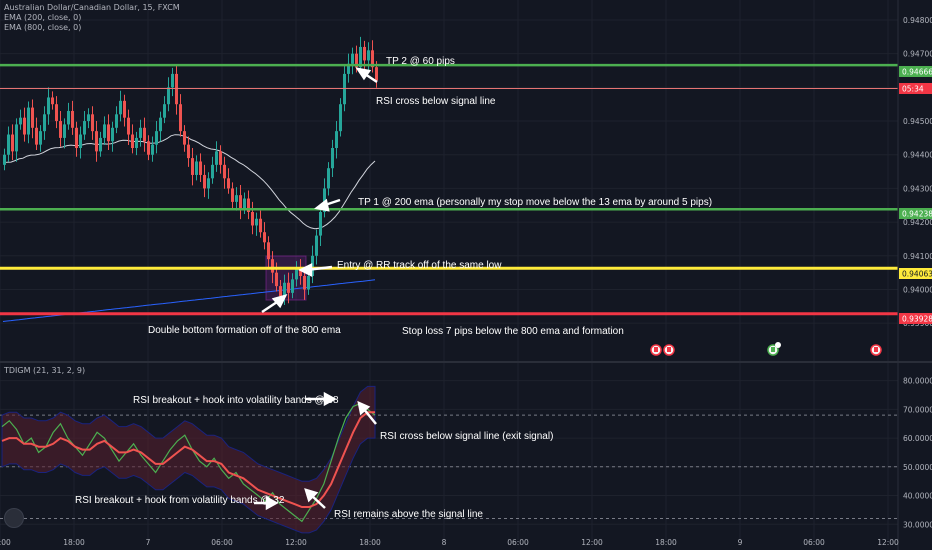 Image resolution: width=932 pixels, height=550 pixels. Describe the element at coordinates (43, 27) in the screenshot. I see `ema800-legend: EMA (800, close, 0)` at that location.